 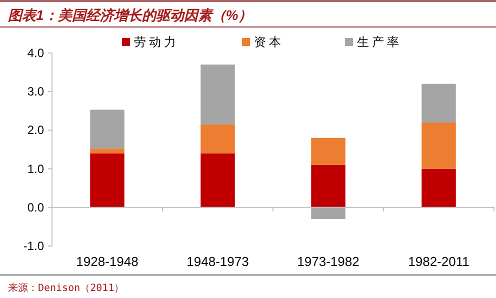 I want to click on x-tick-label: 1973-1982, so click(x=328, y=261).